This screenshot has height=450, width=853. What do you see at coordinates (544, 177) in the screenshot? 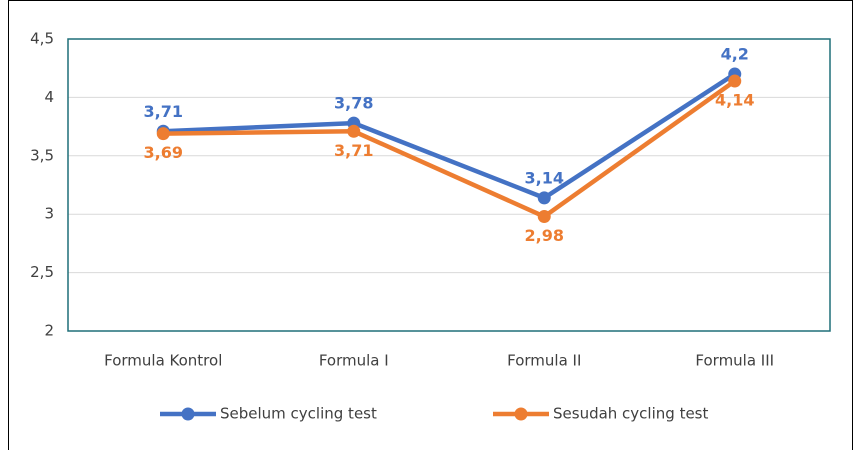
I see `data-label: 3,14` at bounding box center [544, 177].